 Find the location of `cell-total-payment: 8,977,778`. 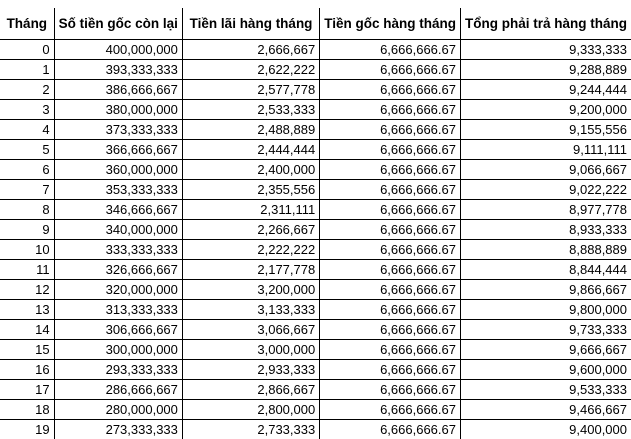

cell-total-payment: 8,977,778 is located at coordinates (545, 209).